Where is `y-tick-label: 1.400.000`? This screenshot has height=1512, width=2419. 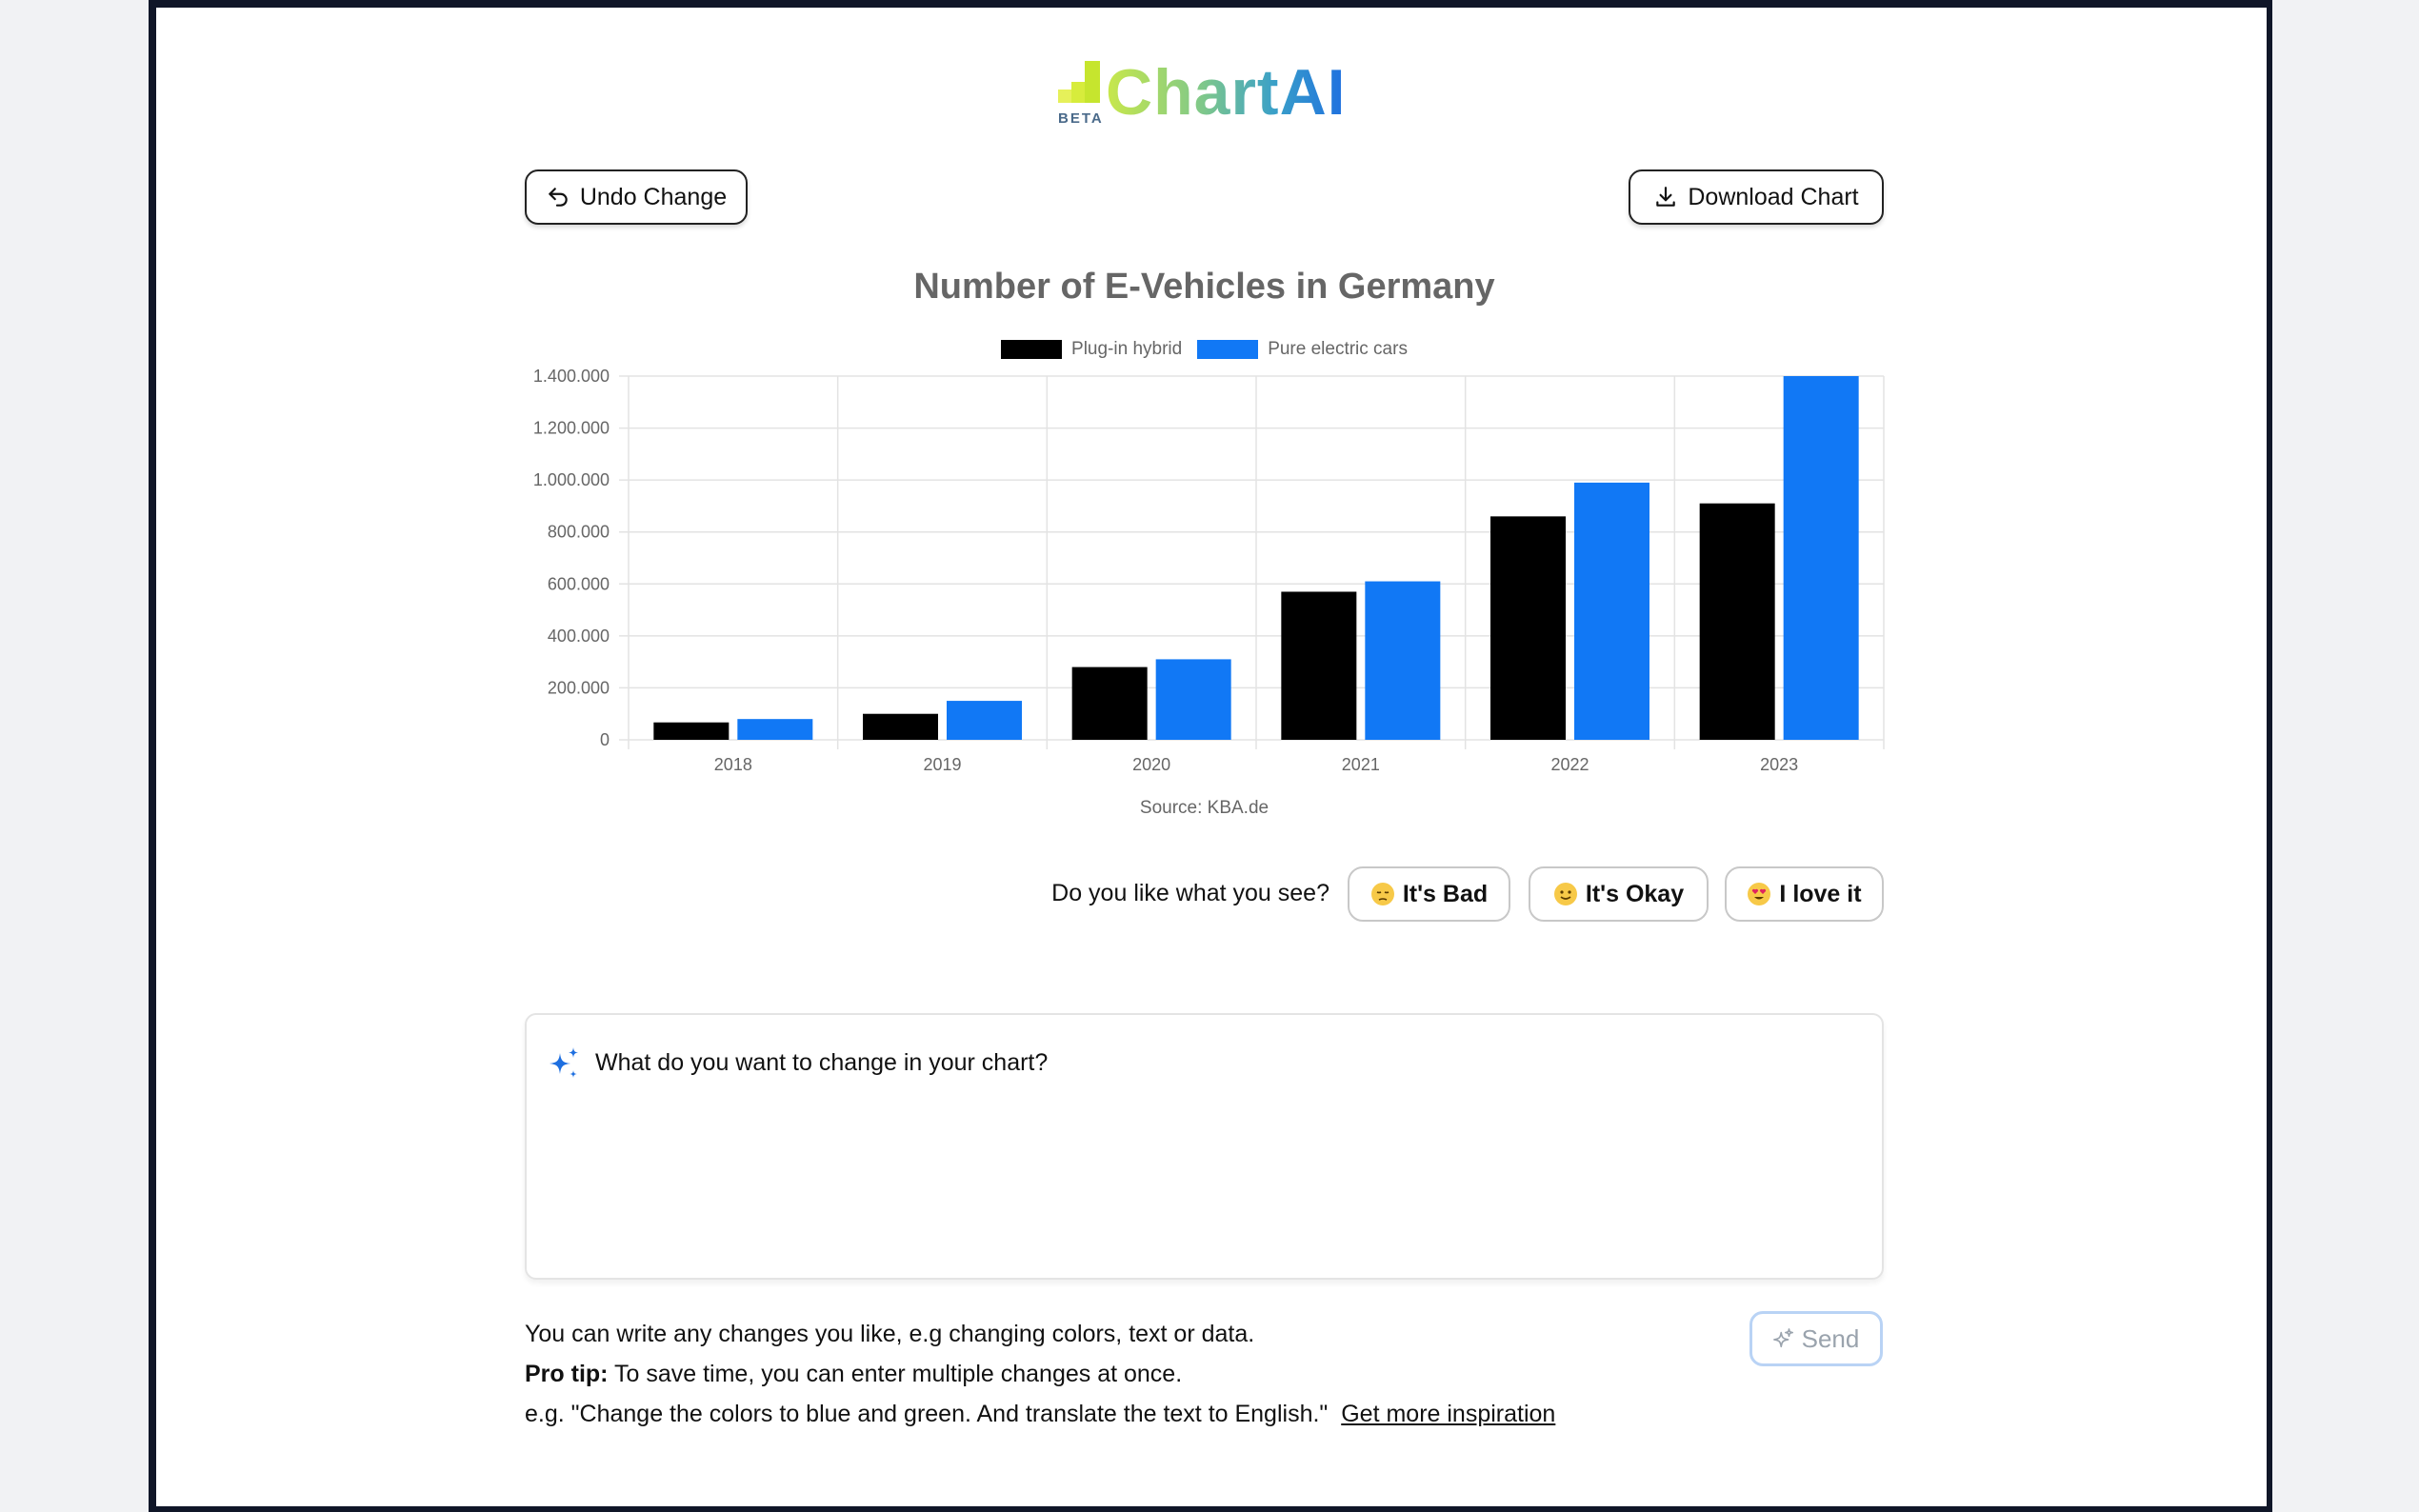
y-tick-label: 1.400.000 is located at coordinates (571, 376).